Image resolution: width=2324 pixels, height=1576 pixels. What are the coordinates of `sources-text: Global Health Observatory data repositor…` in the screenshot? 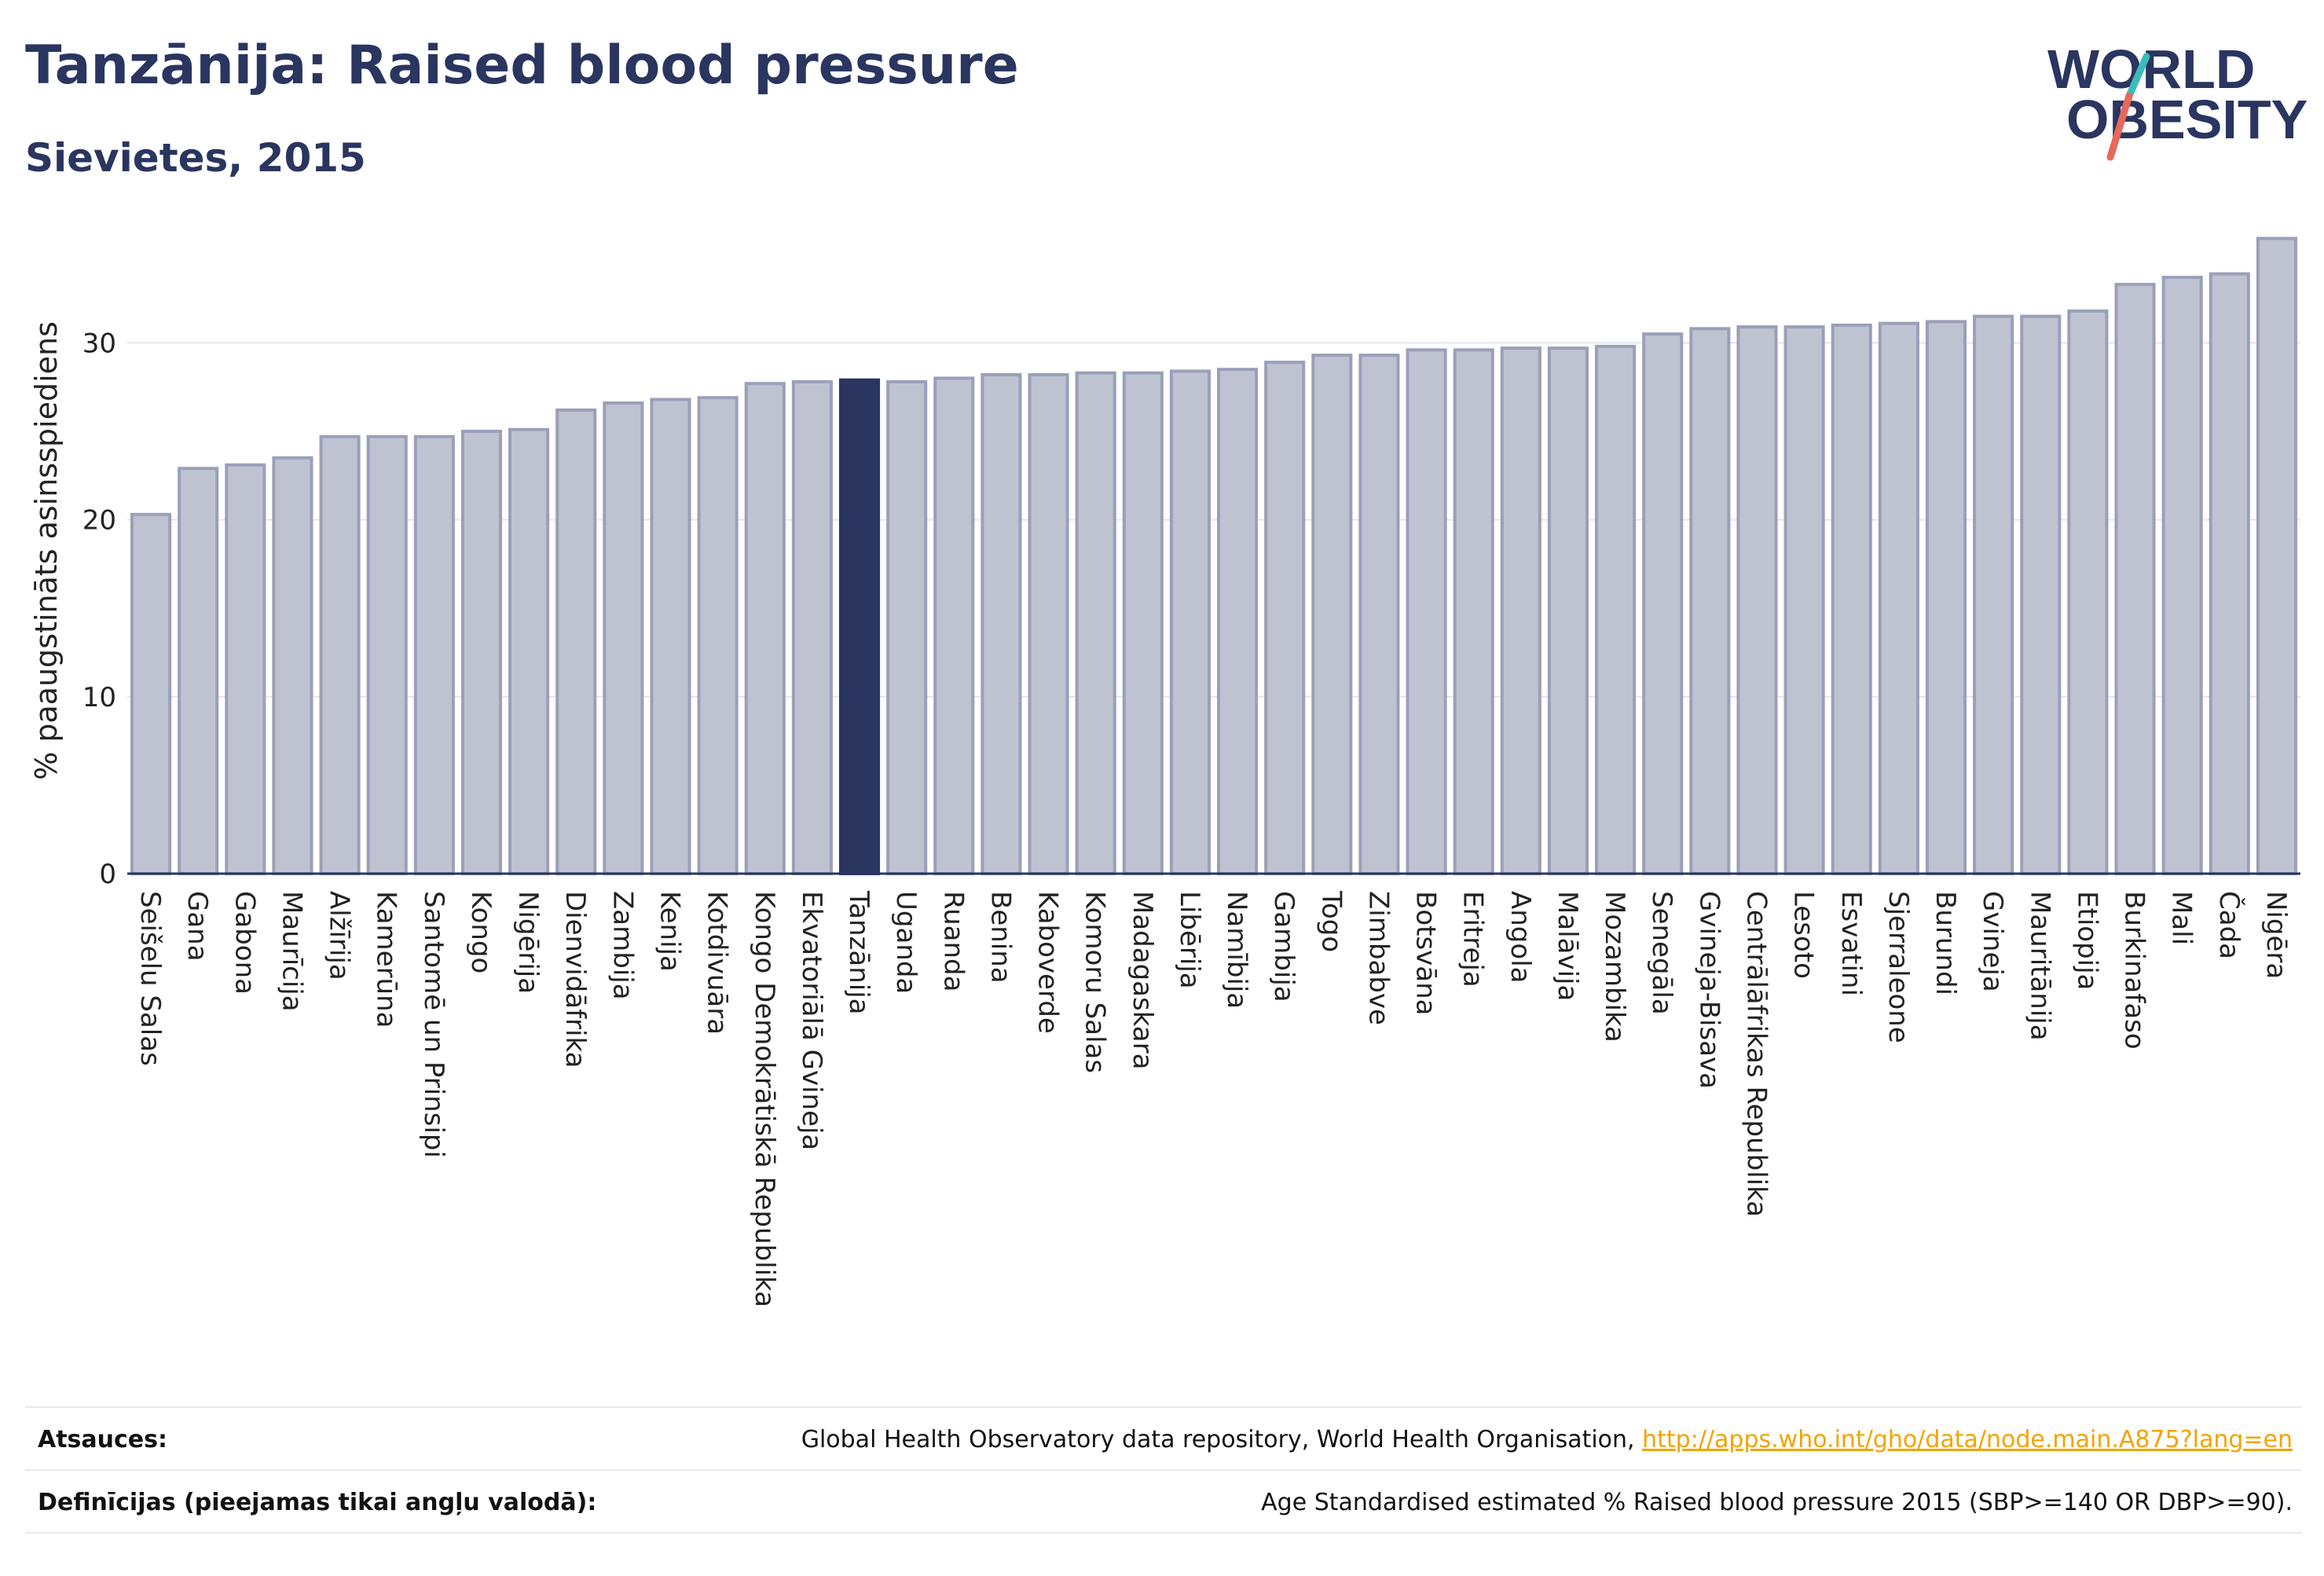 It's located at (1547, 1439).